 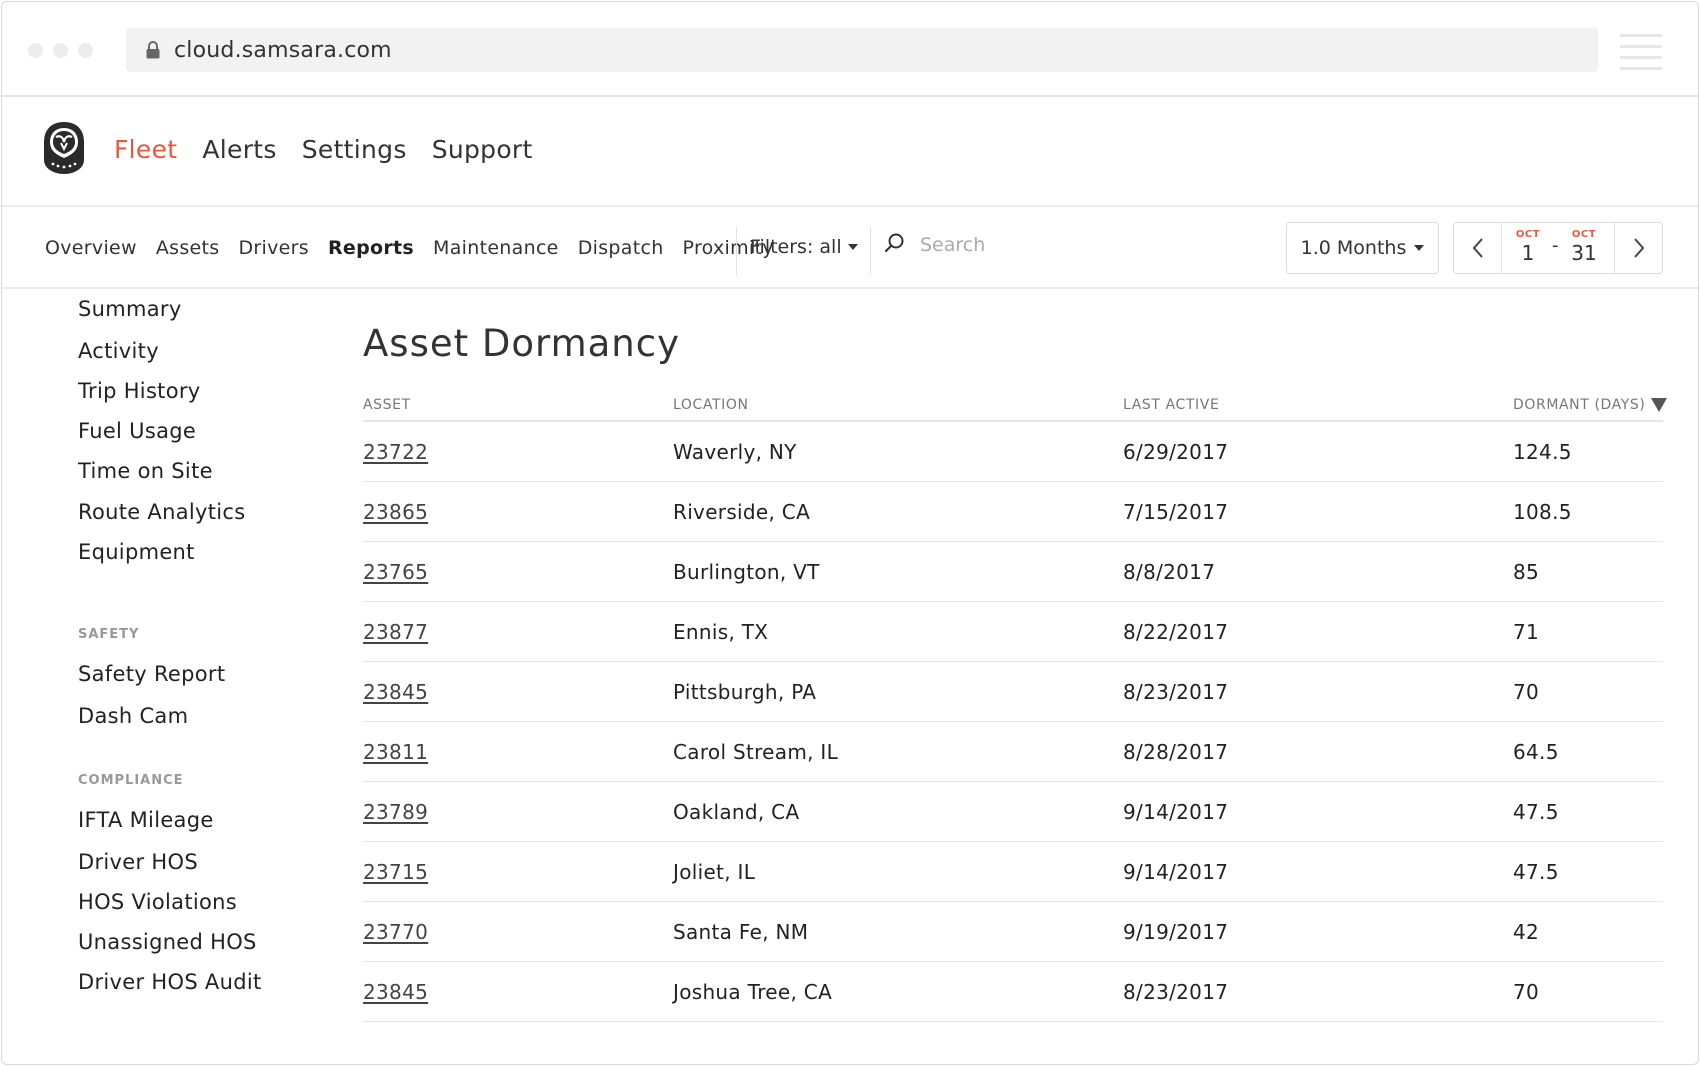 I want to click on column-header-last-active: LAST ACTIVE, so click(x=1171, y=405).